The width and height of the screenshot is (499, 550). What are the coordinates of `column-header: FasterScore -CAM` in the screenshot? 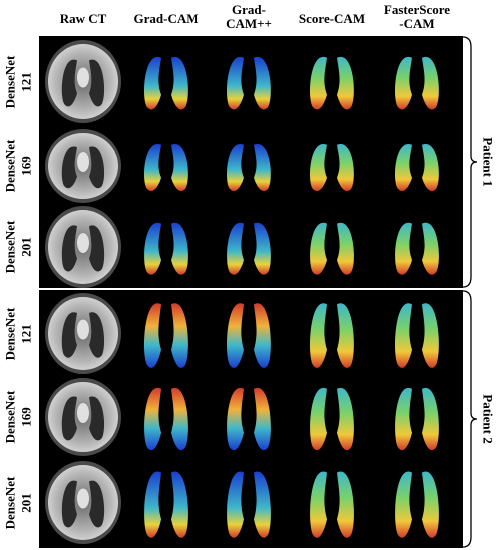 It's located at (417, 16).